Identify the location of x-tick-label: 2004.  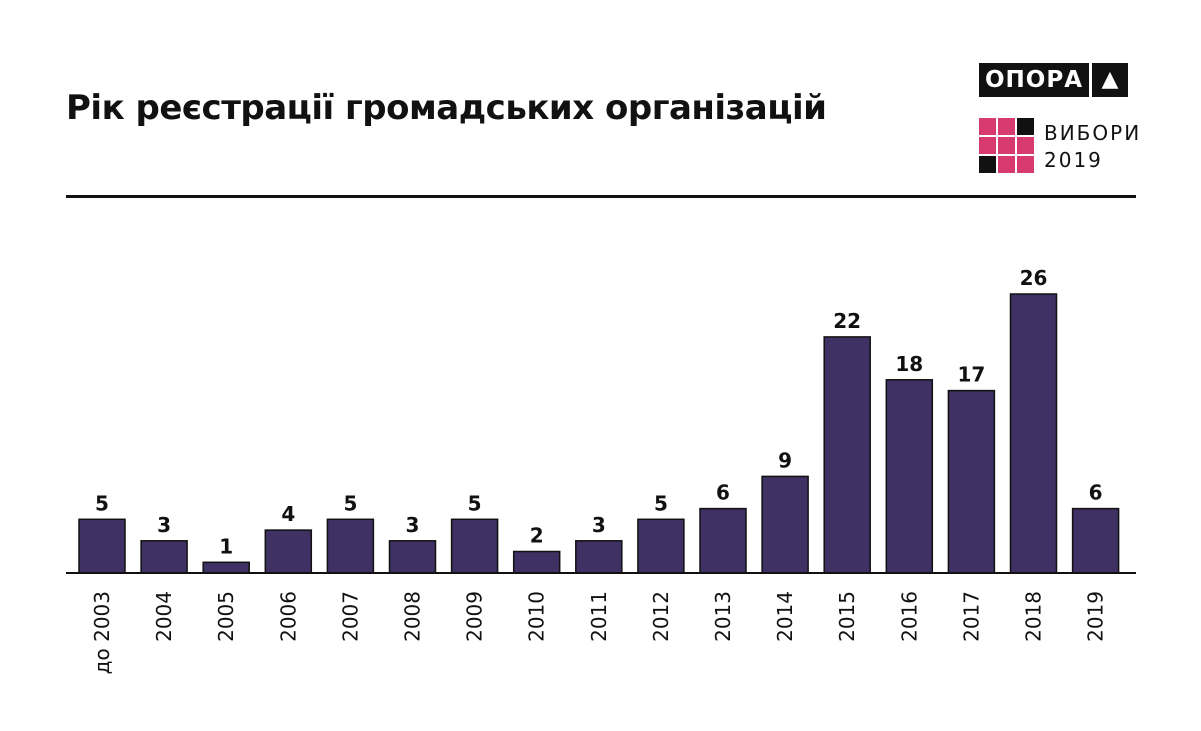
(164, 616).